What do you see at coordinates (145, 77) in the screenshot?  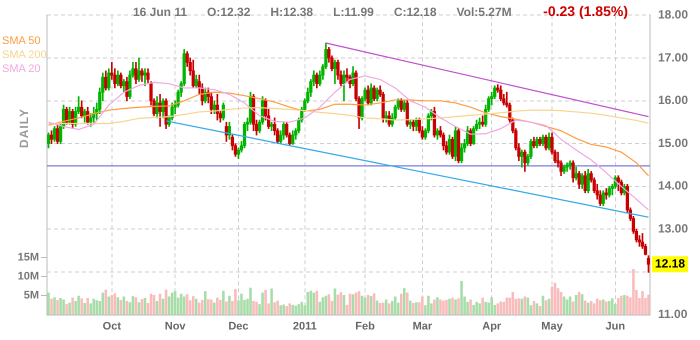 I see `candlestick` at bounding box center [145, 77].